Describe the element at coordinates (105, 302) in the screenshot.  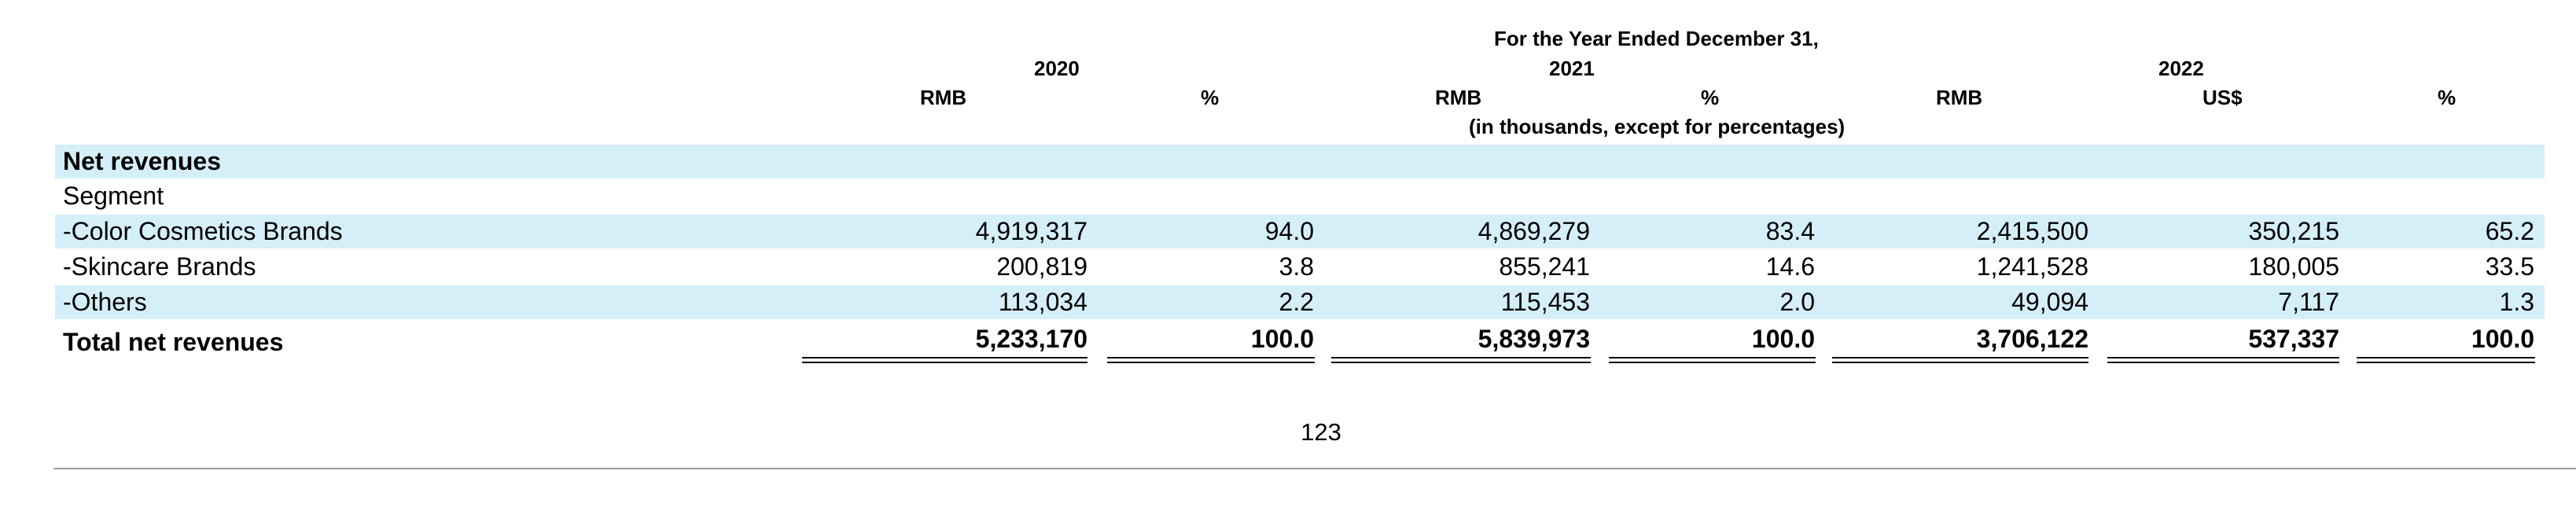
I see `row-label-others: -Others` at that location.